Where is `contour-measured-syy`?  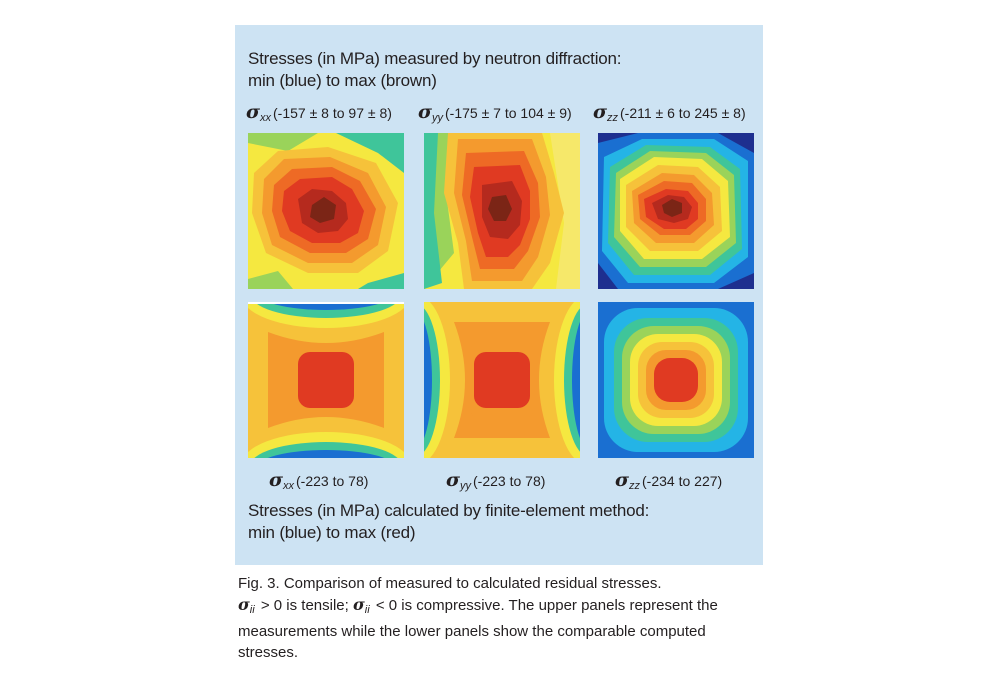 contour-measured-syy is located at coordinates (502, 211).